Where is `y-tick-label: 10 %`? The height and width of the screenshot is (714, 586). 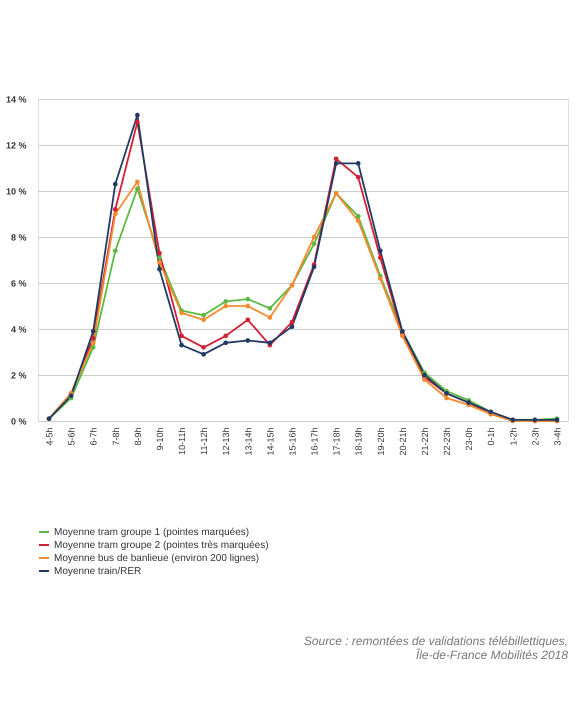 y-tick-label: 10 % is located at coordinates (16, 191).